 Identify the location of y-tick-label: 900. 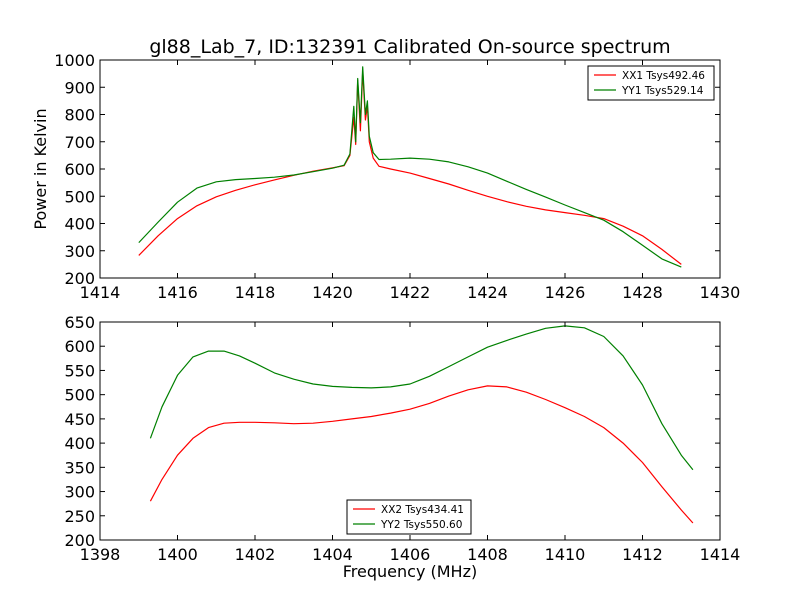
(79, 87).